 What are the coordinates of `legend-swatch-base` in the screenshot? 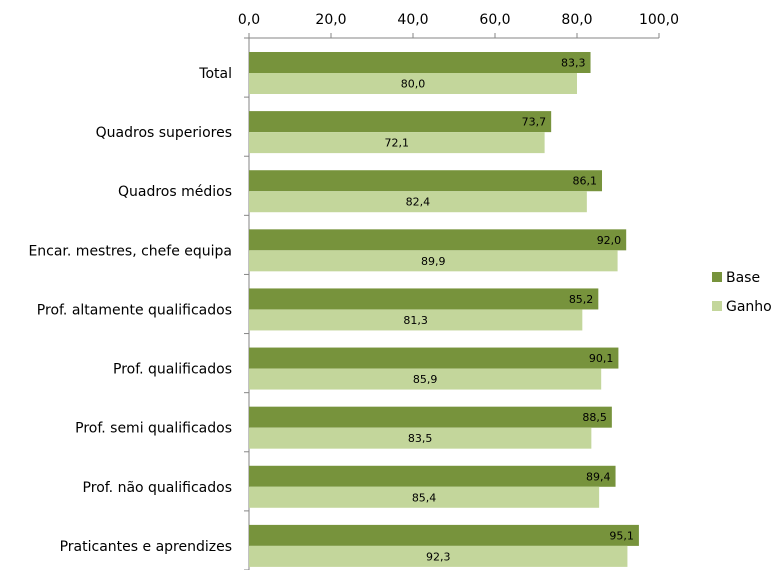 It's located at (717, 277).